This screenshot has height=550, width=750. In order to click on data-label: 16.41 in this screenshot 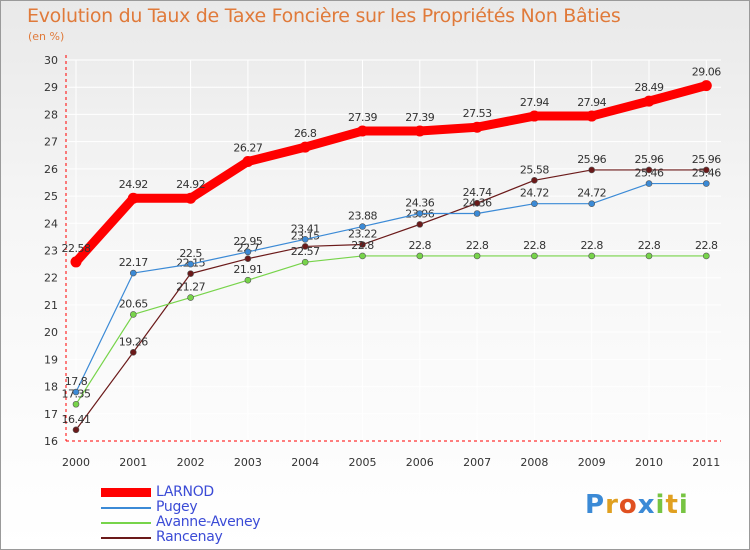, I will do `click(76, 419)`.